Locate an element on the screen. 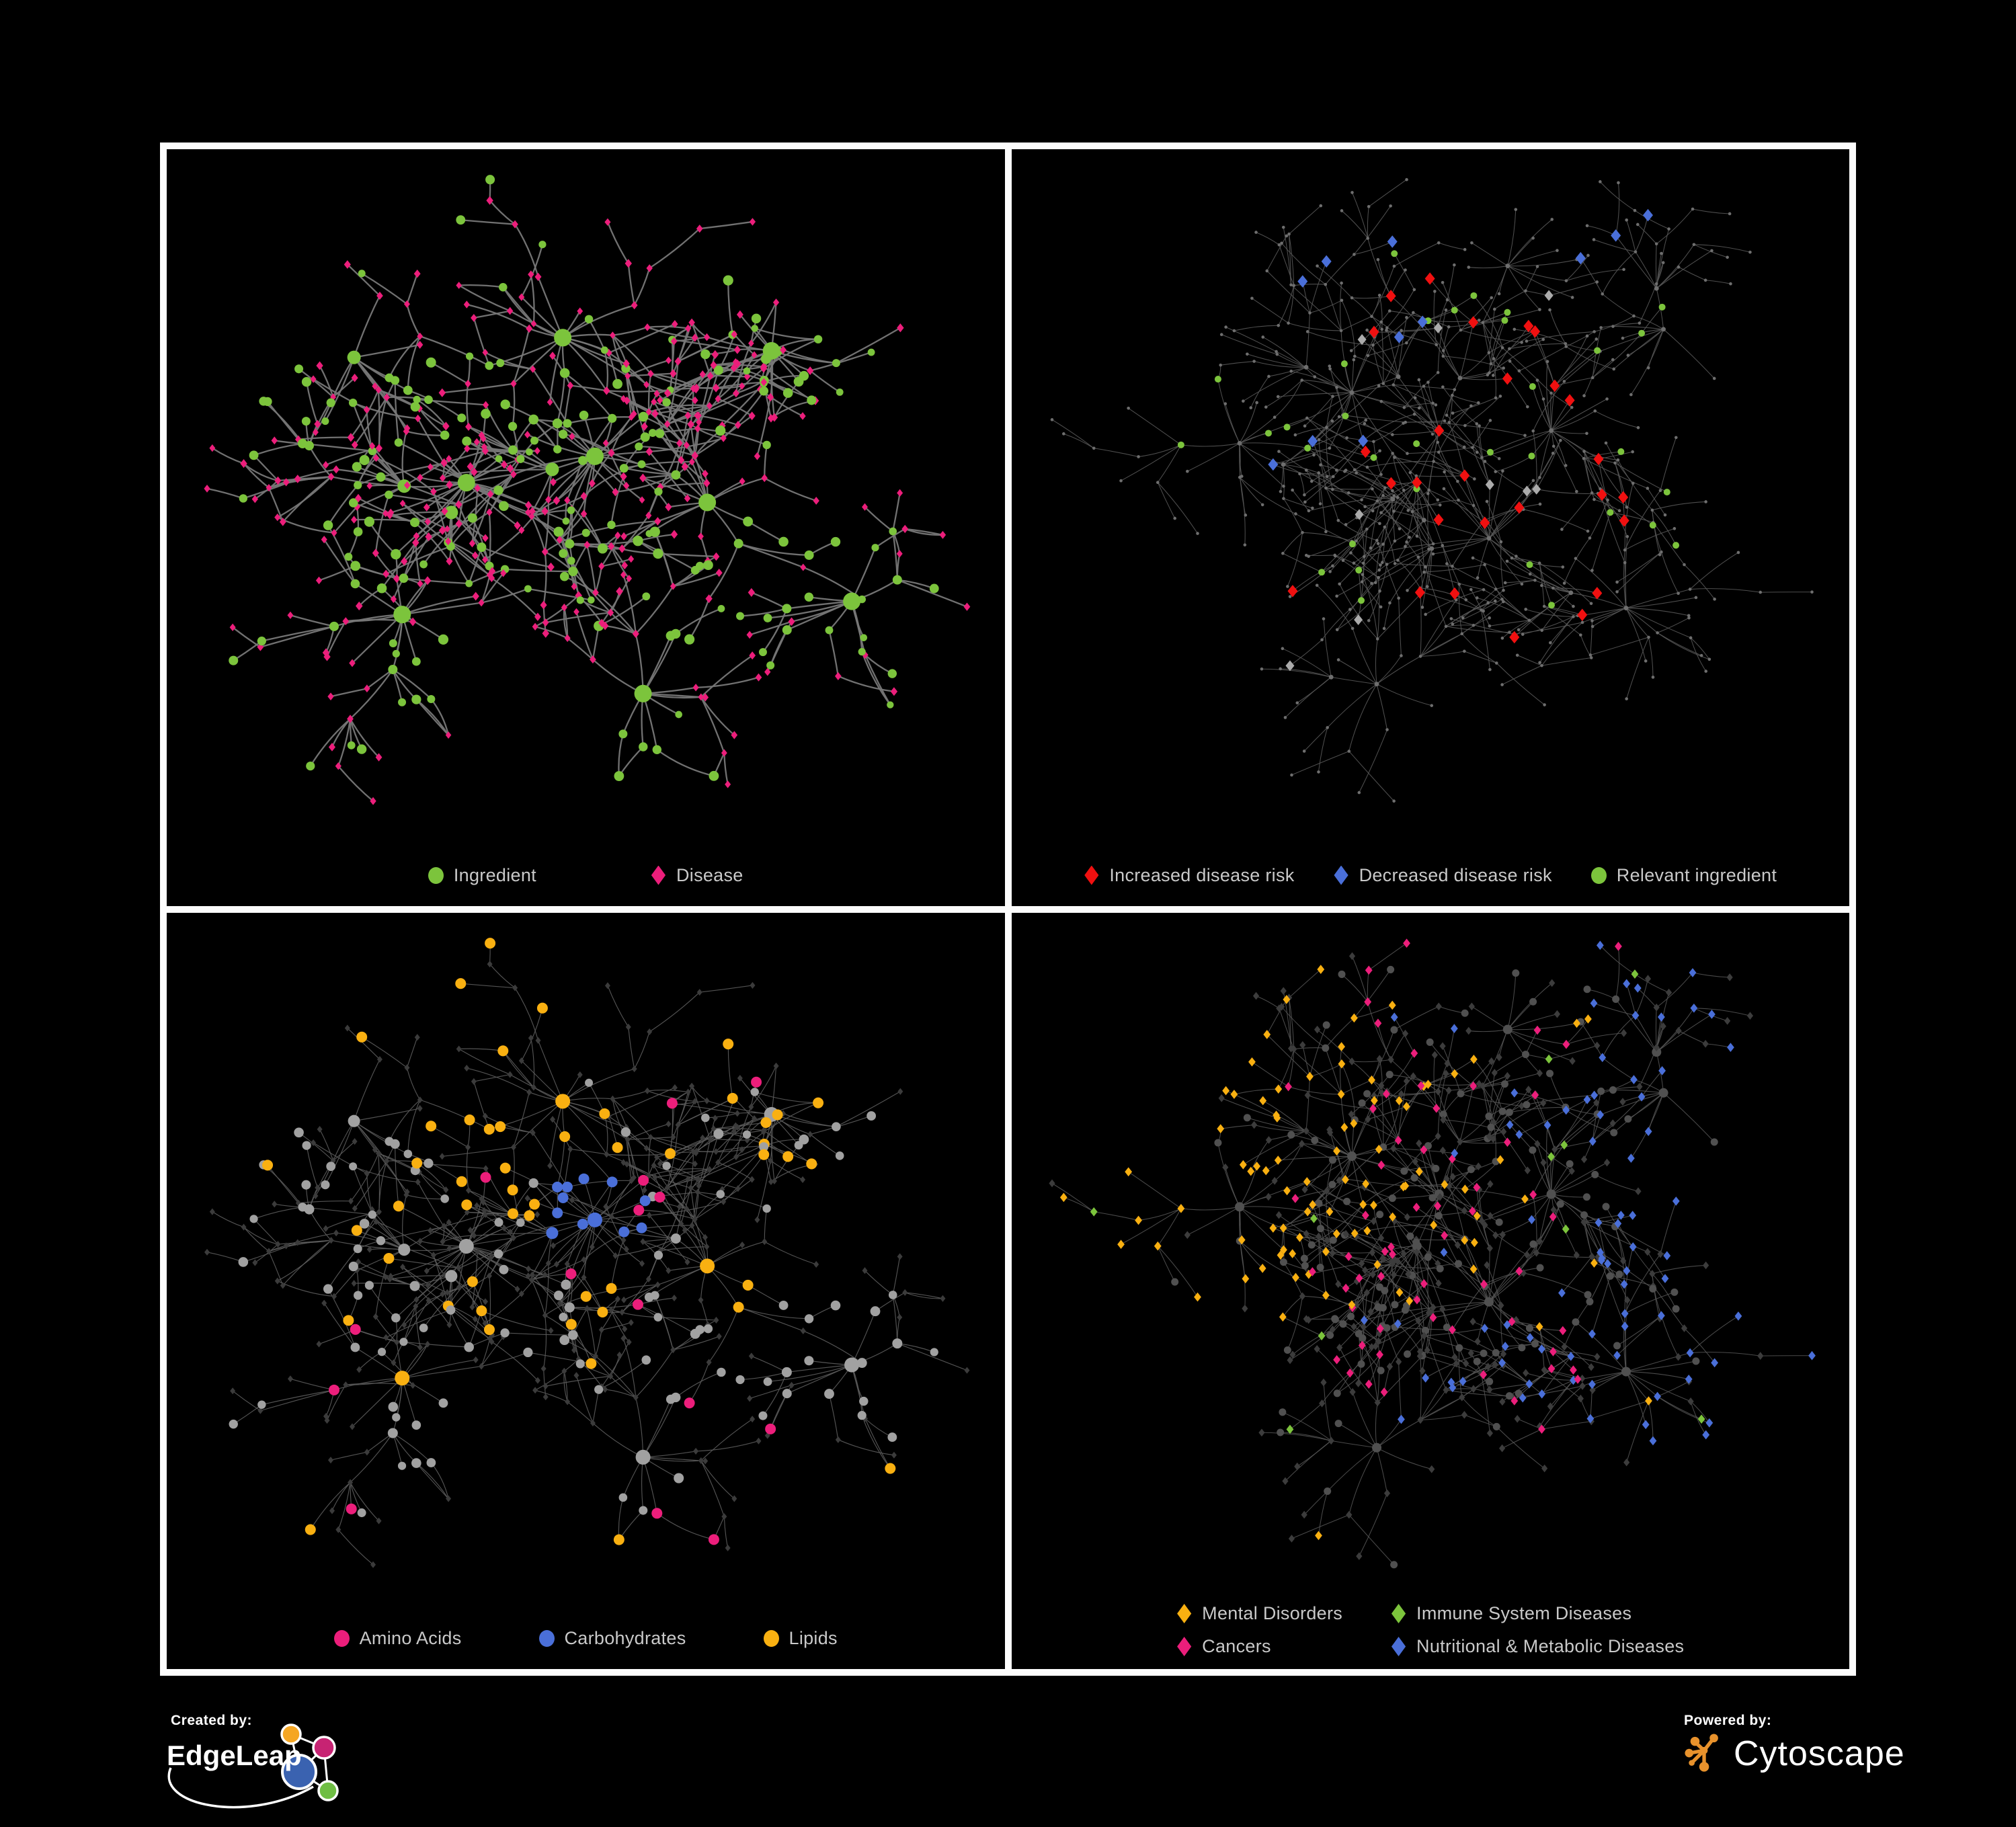 The image size is (2016, 1827). legend-item-ingredient: Ingredient is located at coordinates (482, 875).